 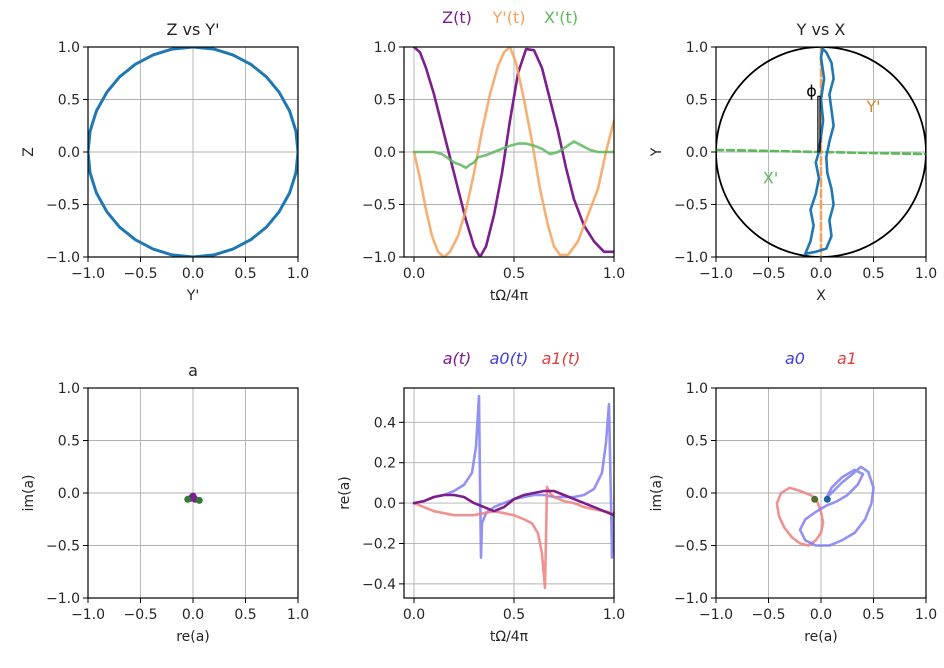 What do you see at coordinates (821, 296) in the screenshot?
I see `x-axis-label: X` at bounding box center [821, 296].